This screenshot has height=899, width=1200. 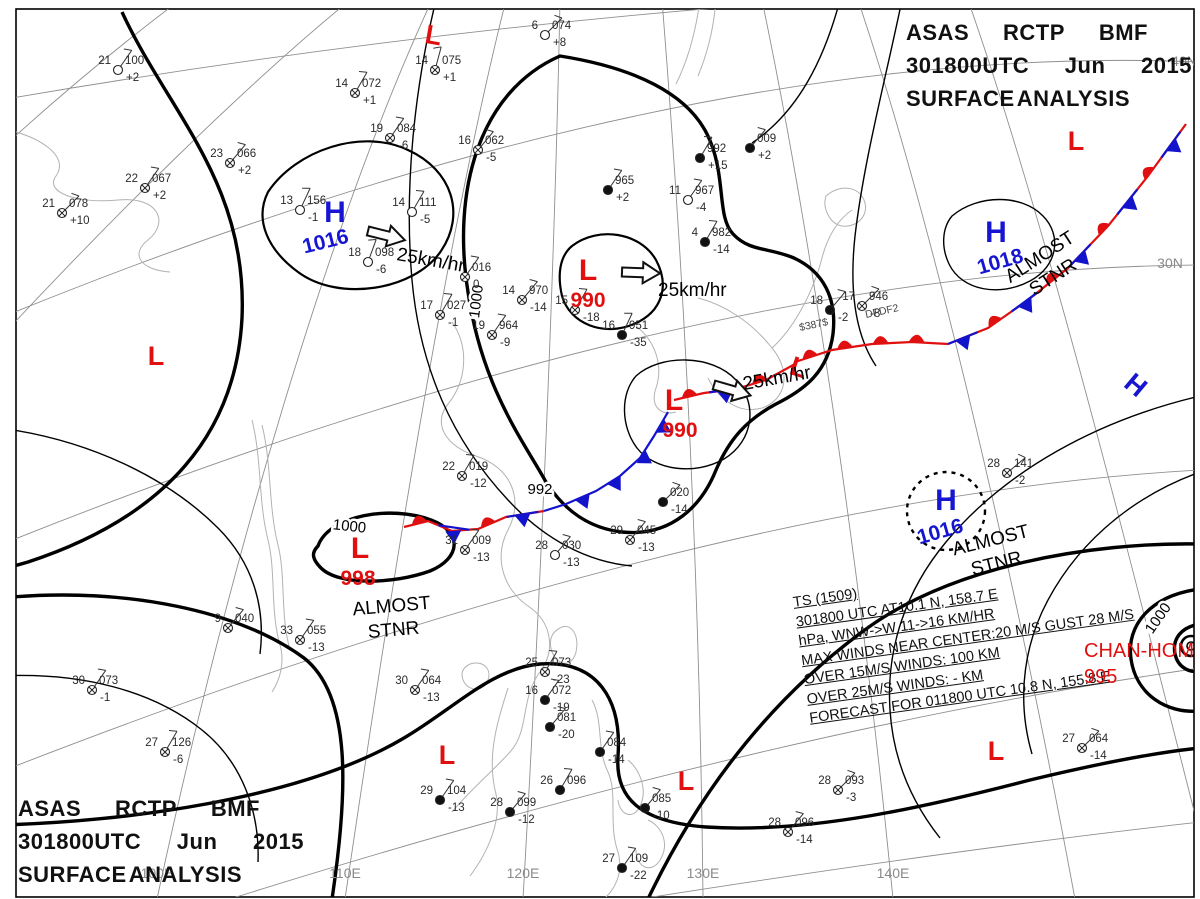 What do you see at coordinates (703, 873) in the screenshot?
I see `grid-coordinate-label: 130E` at bounding box center [703, 873].